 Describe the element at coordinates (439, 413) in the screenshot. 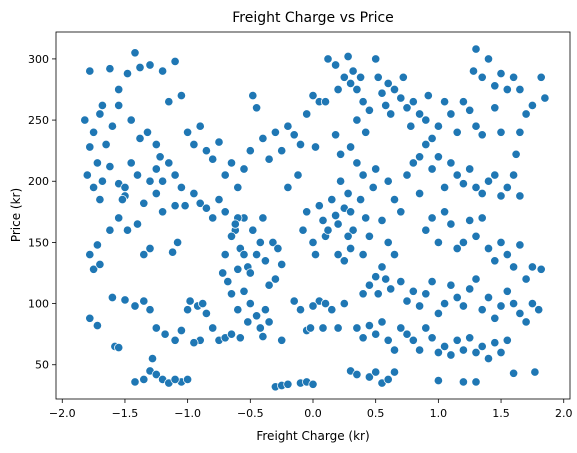

I see `x-tick-label: 1.0` at that location.